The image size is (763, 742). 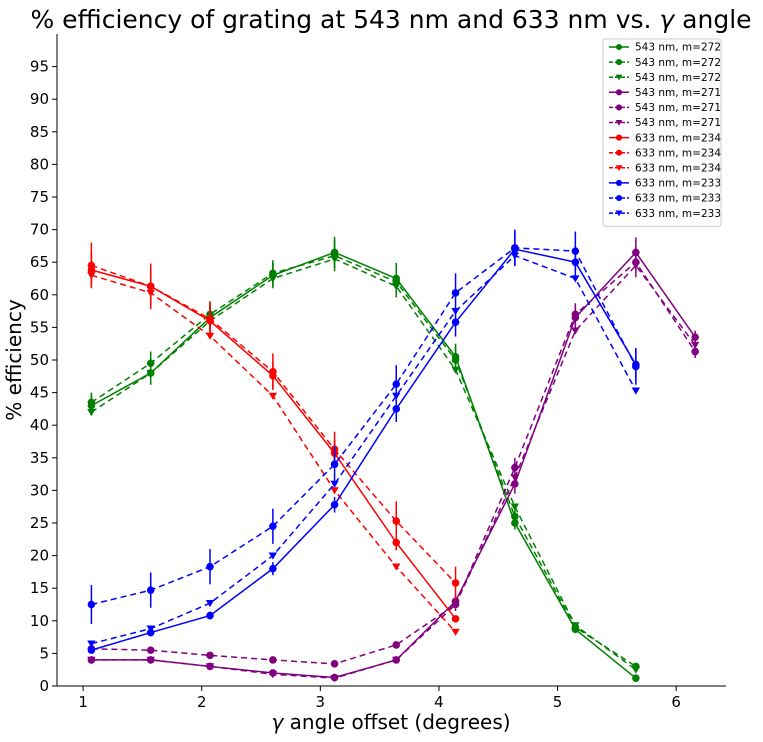 What do you see at coordinates (277, 722) in the screenshot?
I see `x-axis-label-symbol: γ` at bounding box center [277, 722].